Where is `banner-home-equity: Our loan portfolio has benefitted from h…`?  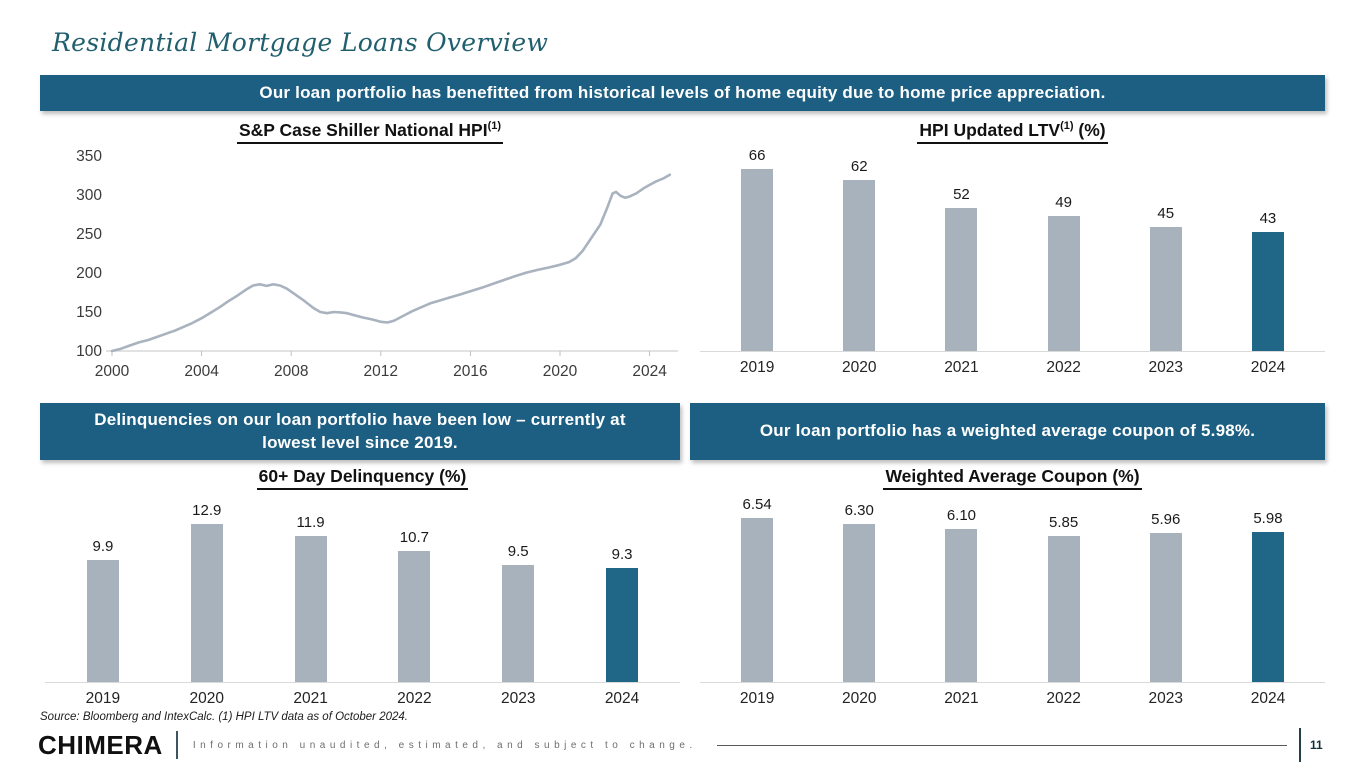
banner-home-equity: Our loan portfolio has benefitted from h… is located at coordinates (682, 93).